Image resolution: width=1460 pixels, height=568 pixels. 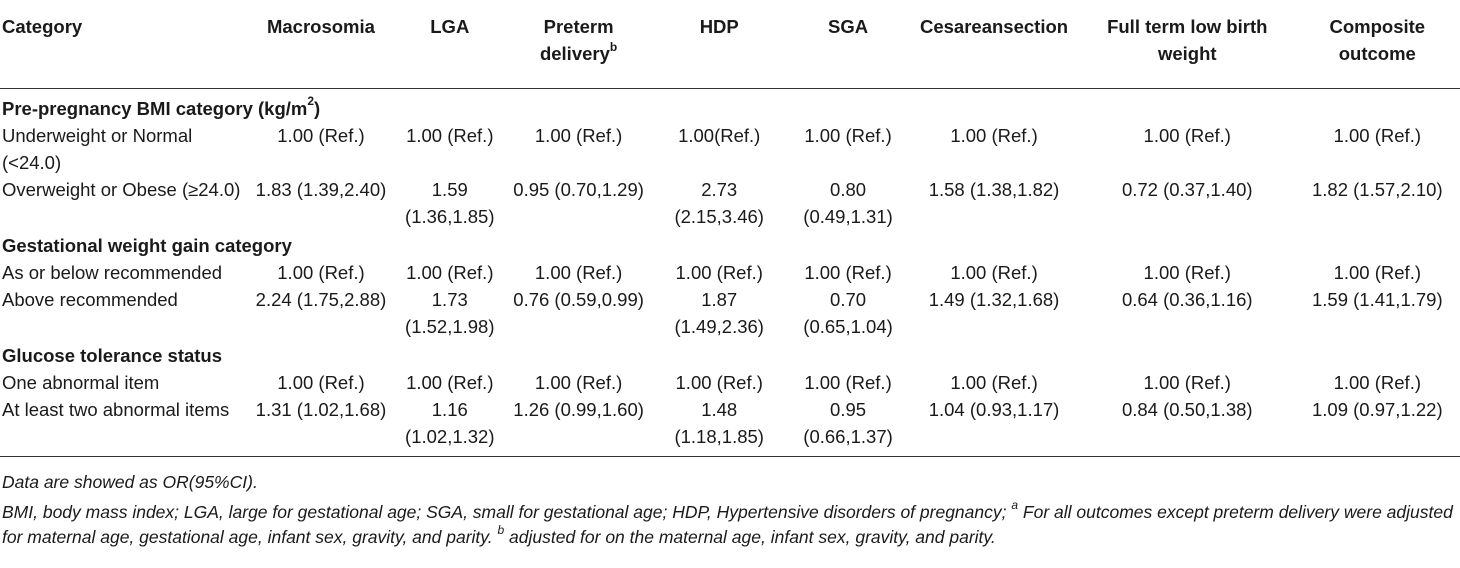 I want to click on table-cell: 0.64 (0.36,1.16), so click(x=1187, y=299).